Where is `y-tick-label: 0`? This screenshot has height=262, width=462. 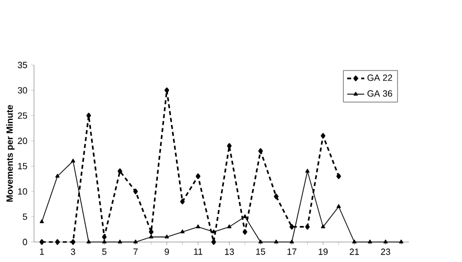
y-tick-label: 0 is located at coordinates (25, 242).